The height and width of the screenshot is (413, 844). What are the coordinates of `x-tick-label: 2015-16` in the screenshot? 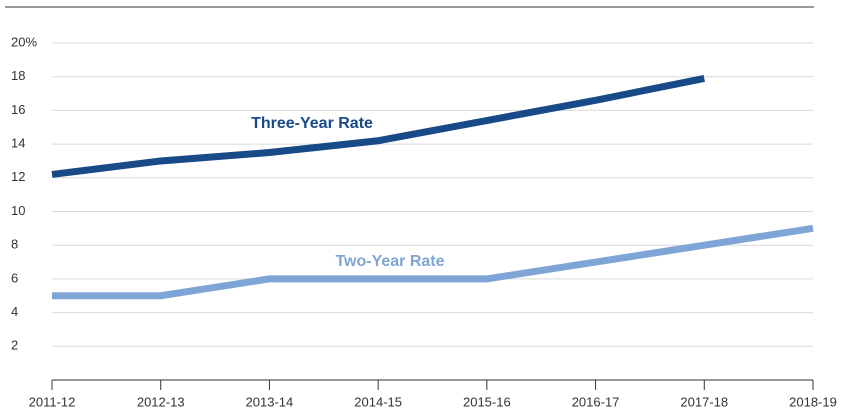 It's located at (487, 401).